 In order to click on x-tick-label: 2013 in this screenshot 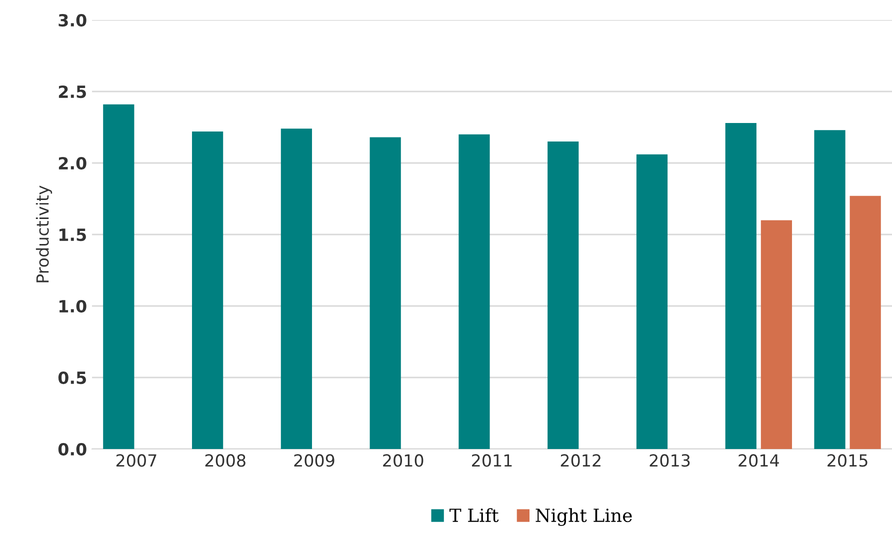, I will do `click(670, 460)`.